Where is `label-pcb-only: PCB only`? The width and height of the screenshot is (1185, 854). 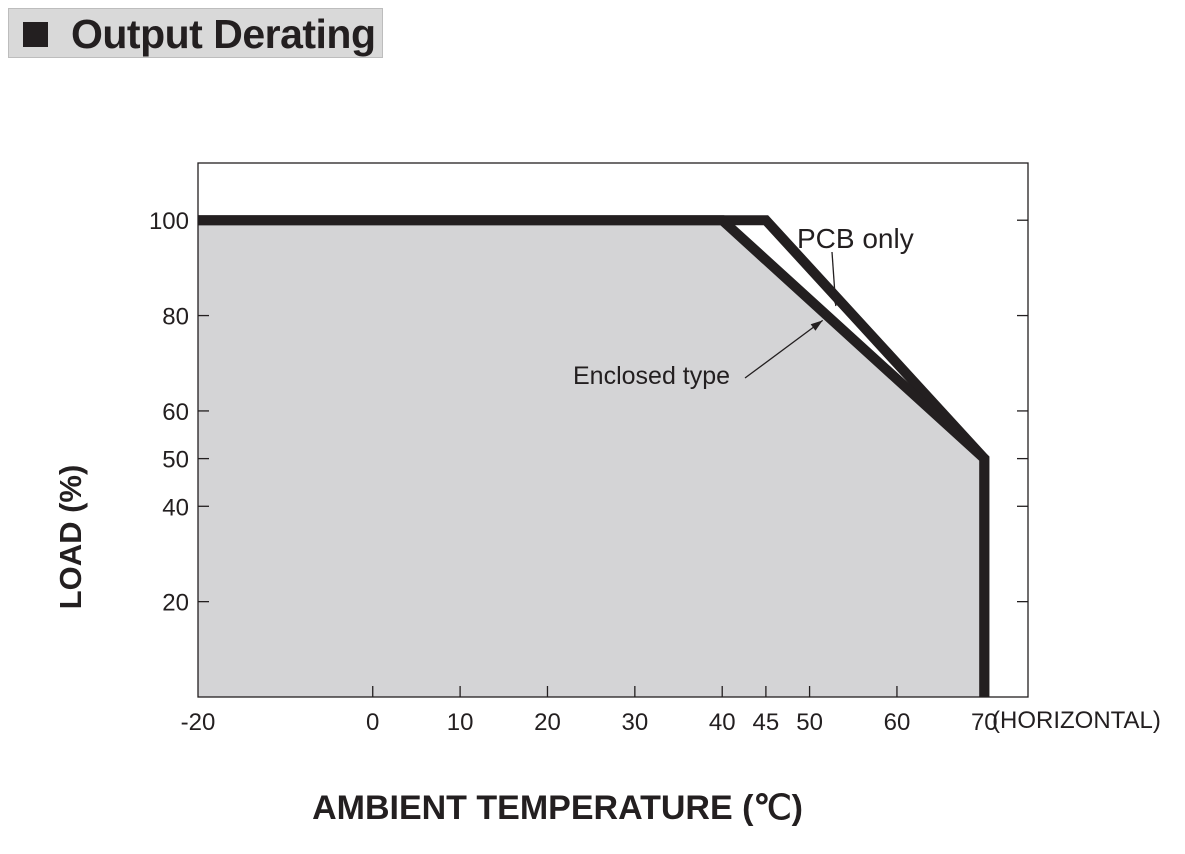
label-pcb-only: PCB only is located at coordinates (855, 238).